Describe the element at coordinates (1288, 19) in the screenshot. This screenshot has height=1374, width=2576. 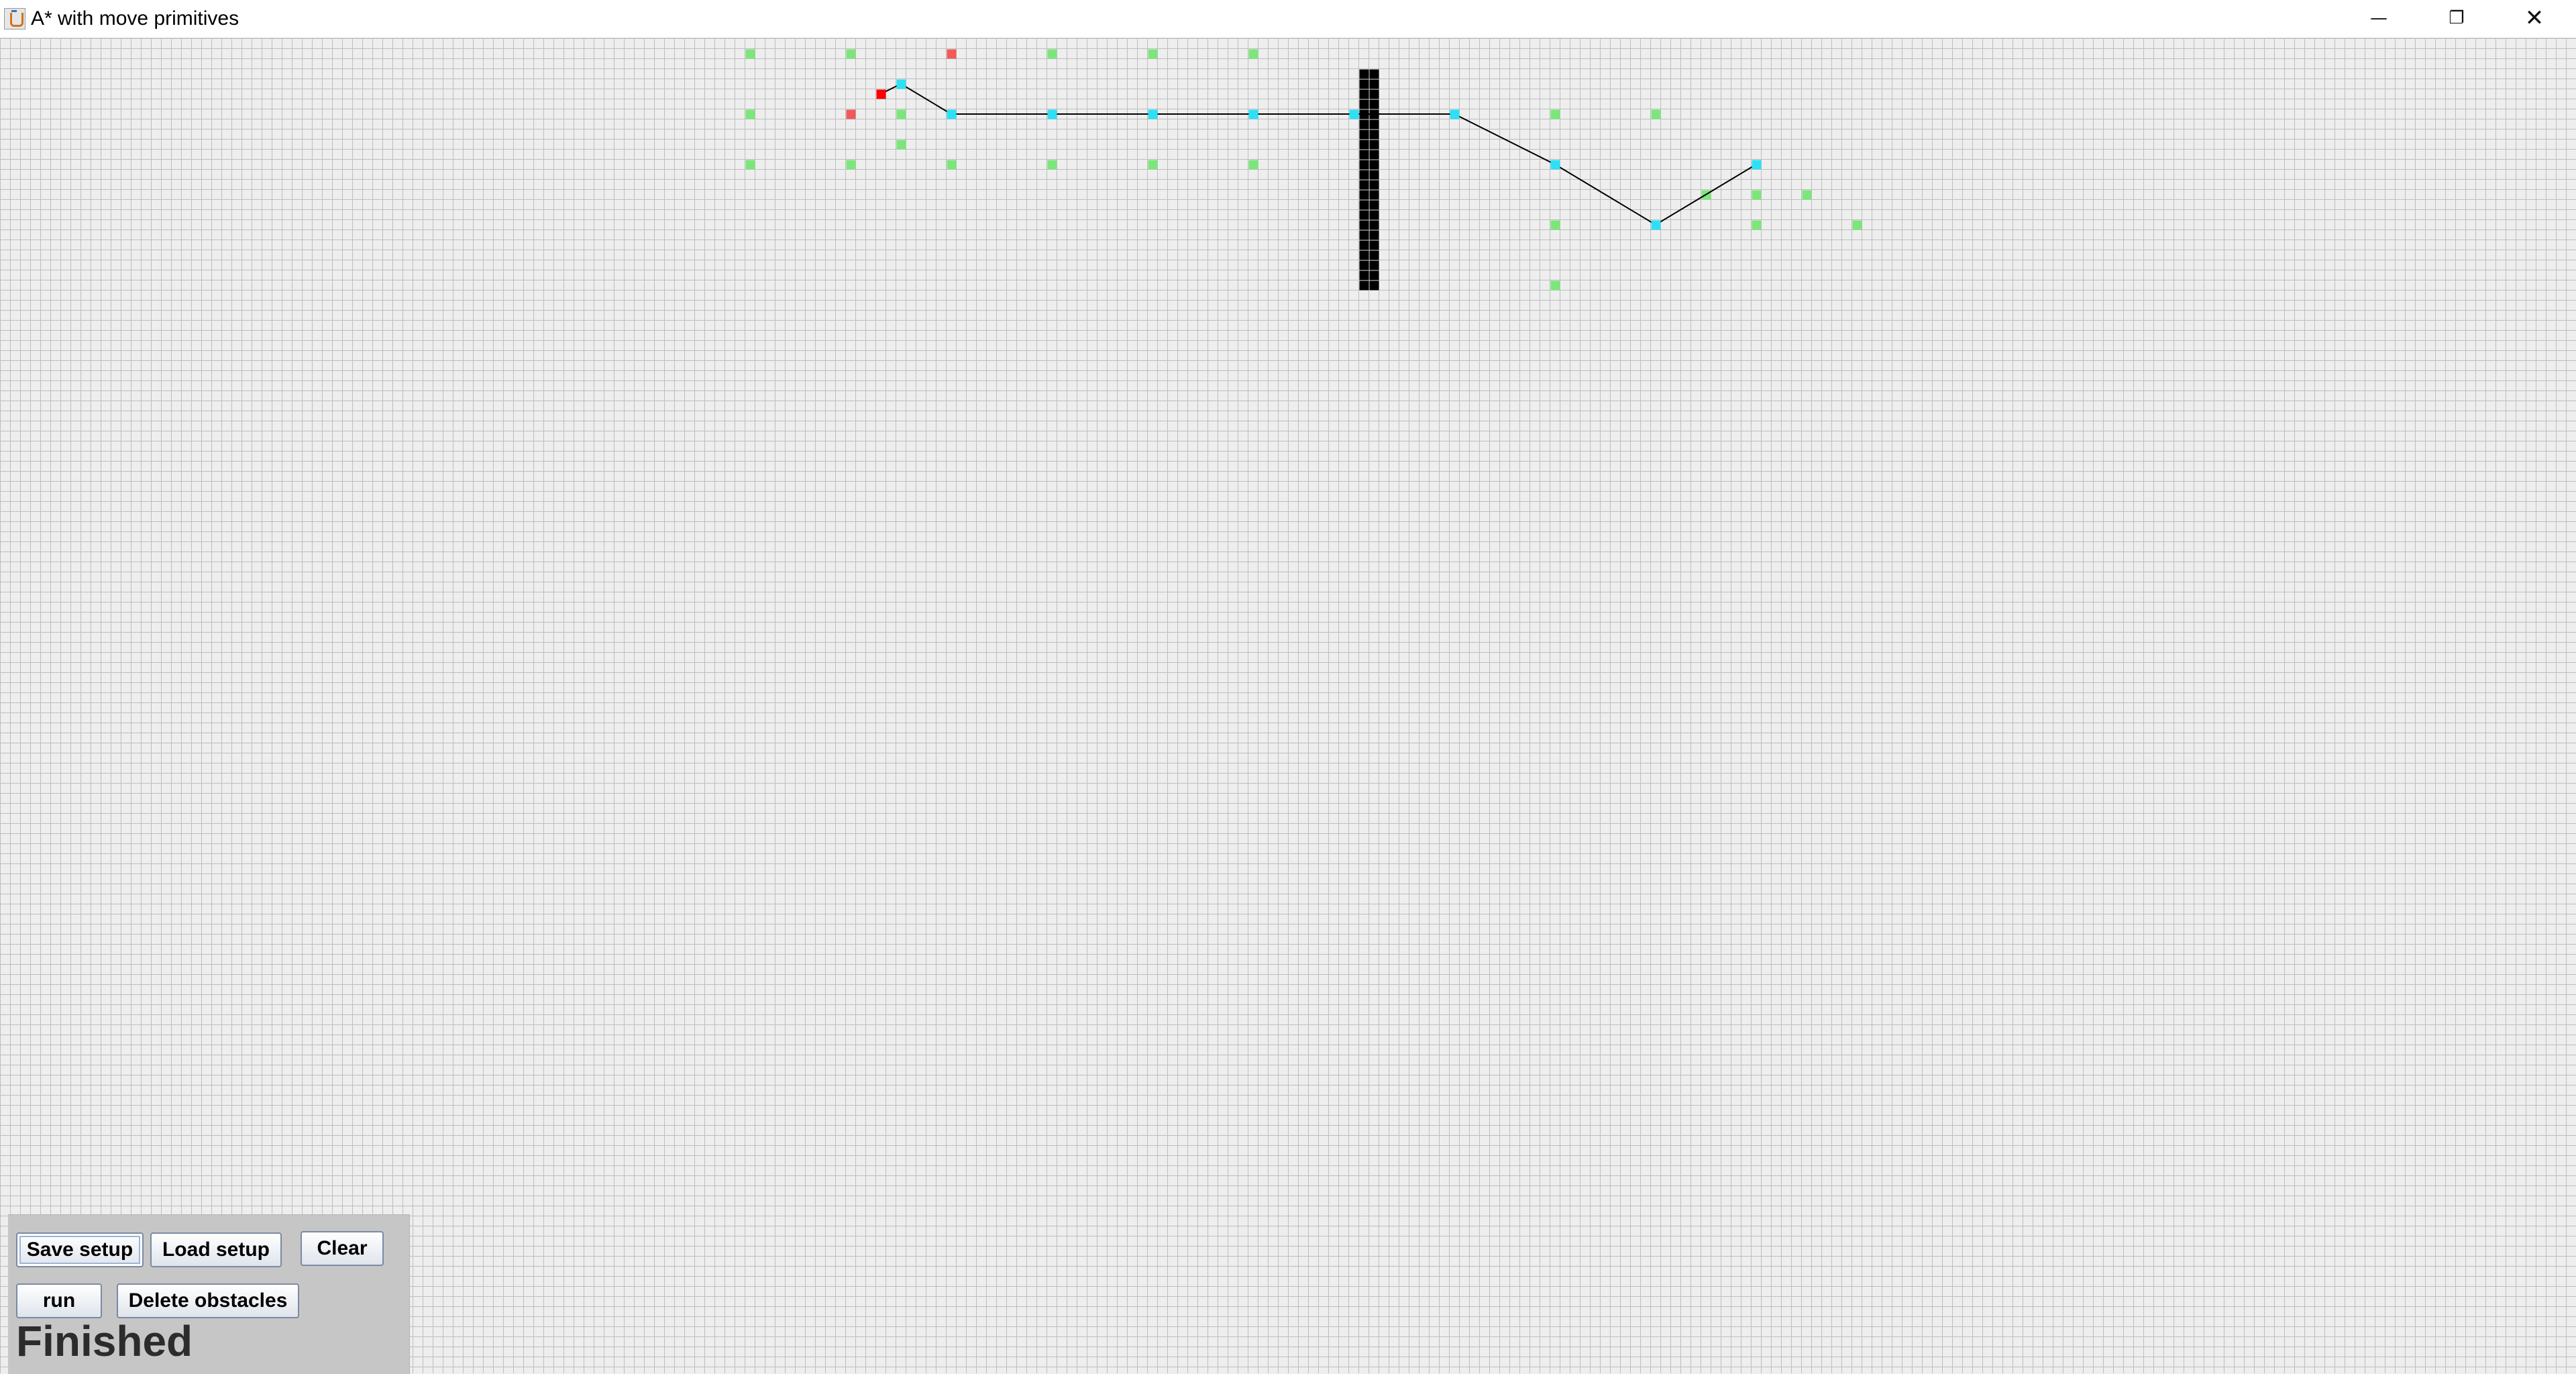
I see `title-bar: A* with move primitives — ❐ ✕` at that location.